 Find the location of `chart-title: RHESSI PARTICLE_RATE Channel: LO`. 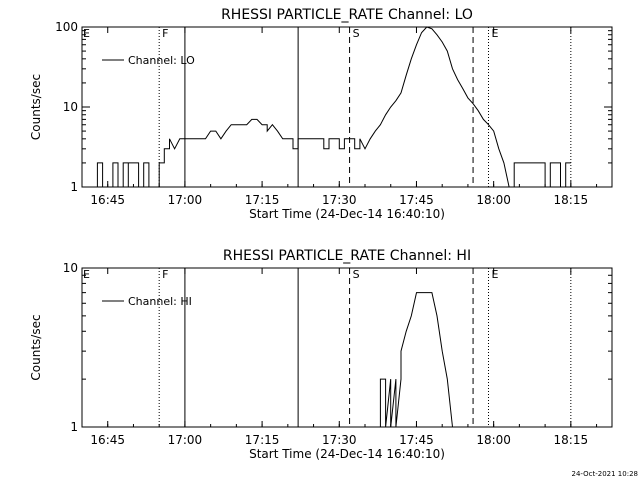

chart-title: RHESSI PARTICLE_RATE Channel: LO is located at coordinates (347, 15).